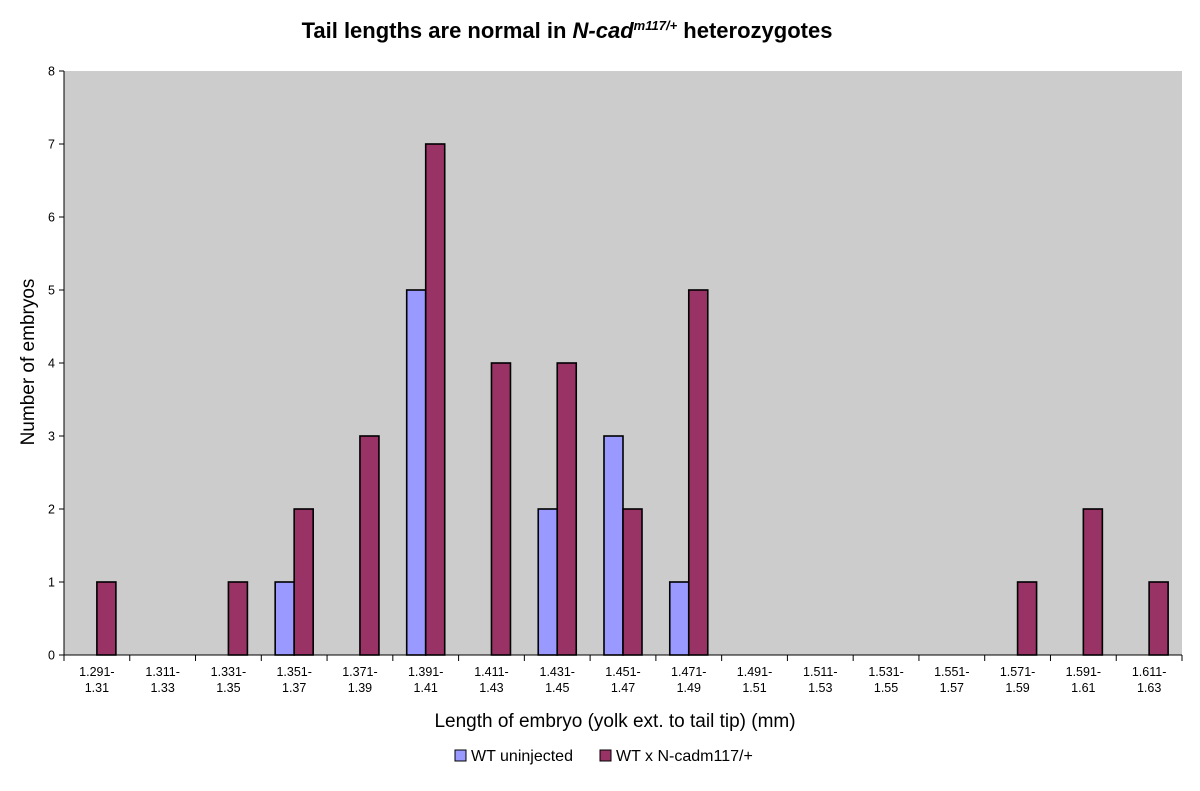 The height and width of the screenshot is (791, 1200). Describe the element at coordinates (885, 680) in the screenshot. I see `x-tick-label: 1.531-1.55` at that location.